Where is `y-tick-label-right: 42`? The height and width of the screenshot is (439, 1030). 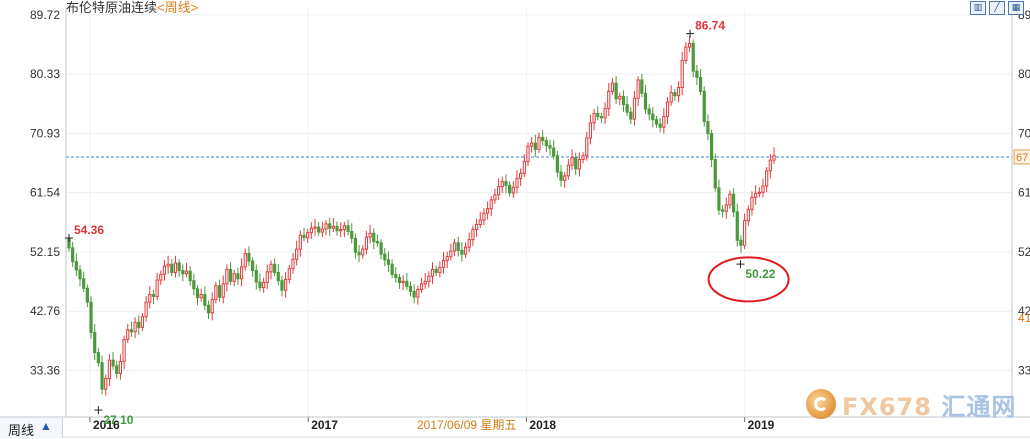 y-tick-label-right: 42 is located at coordinates (1024, 311).